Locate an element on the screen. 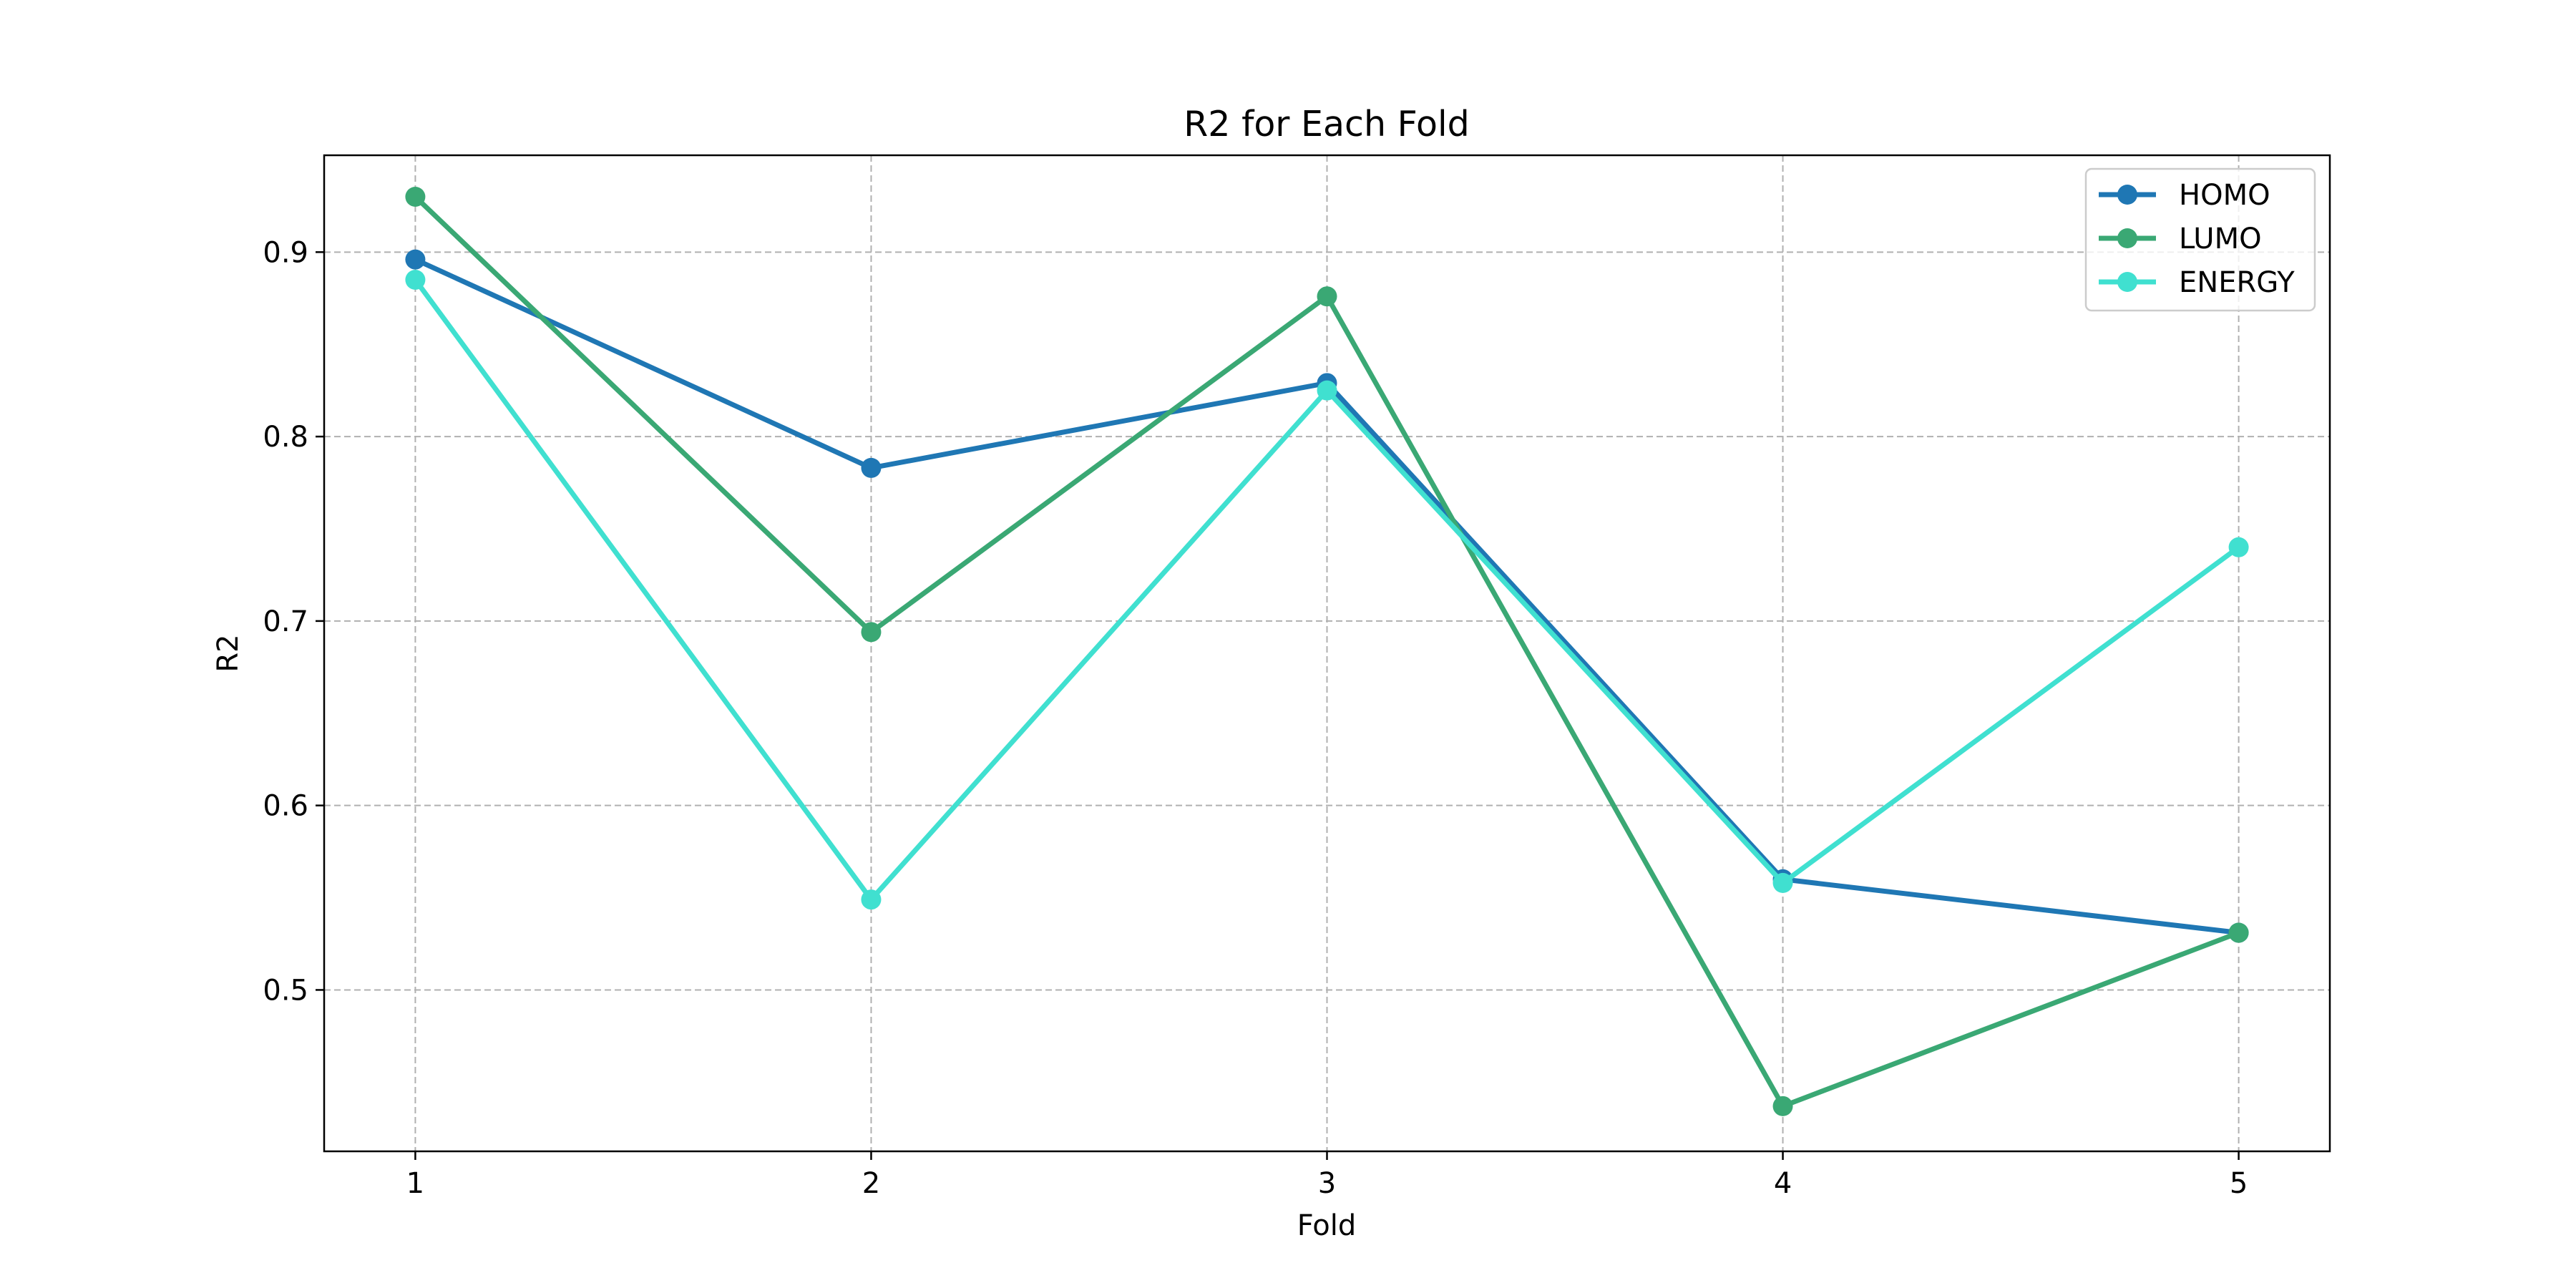 The height and width of the screenshot is (1288, 2576). x-tick-label: 4 is located at coordinates (1783, 1183).